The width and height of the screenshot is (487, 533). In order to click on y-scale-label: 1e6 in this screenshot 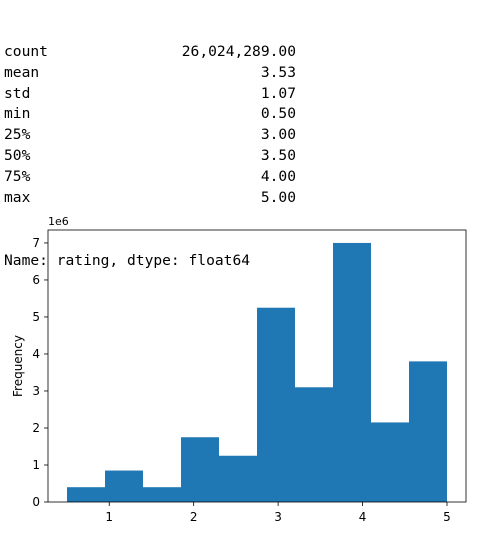, I will do `click(58, 221)`.